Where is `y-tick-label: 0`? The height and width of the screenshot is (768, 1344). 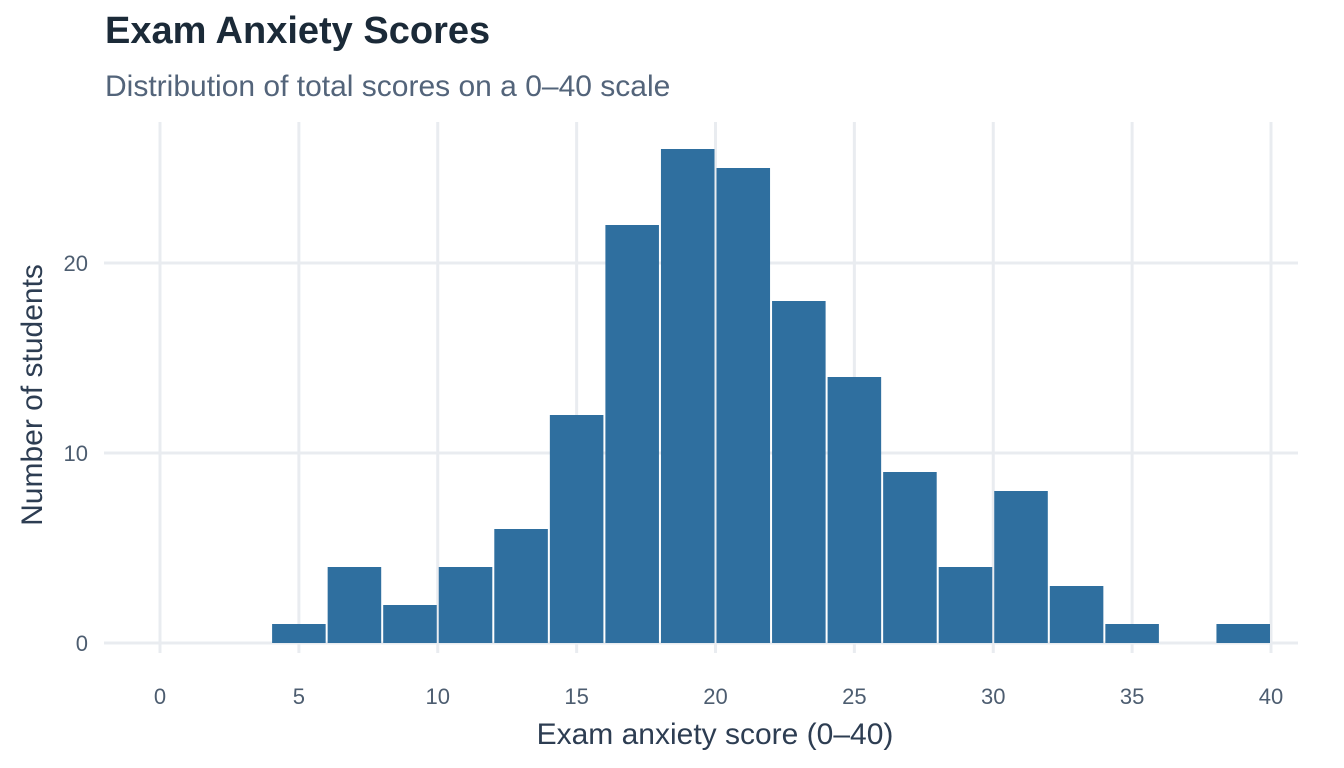 y-tick-label: 0 is located at coordinates (82, 643).